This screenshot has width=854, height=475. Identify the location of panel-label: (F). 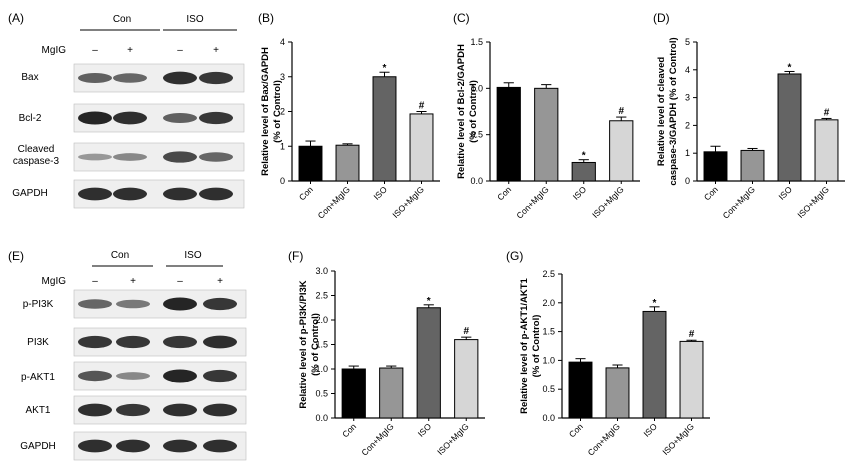
(295, 256).